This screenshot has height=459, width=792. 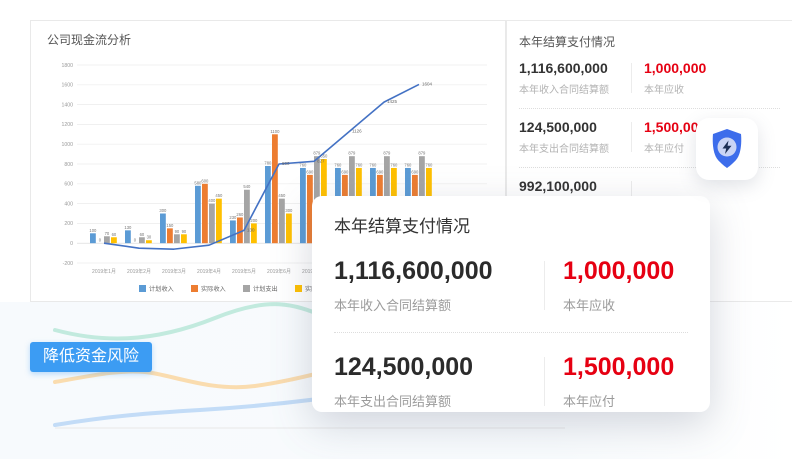 I want to click on y-tick-label: 800, so click(x=68, y=165).